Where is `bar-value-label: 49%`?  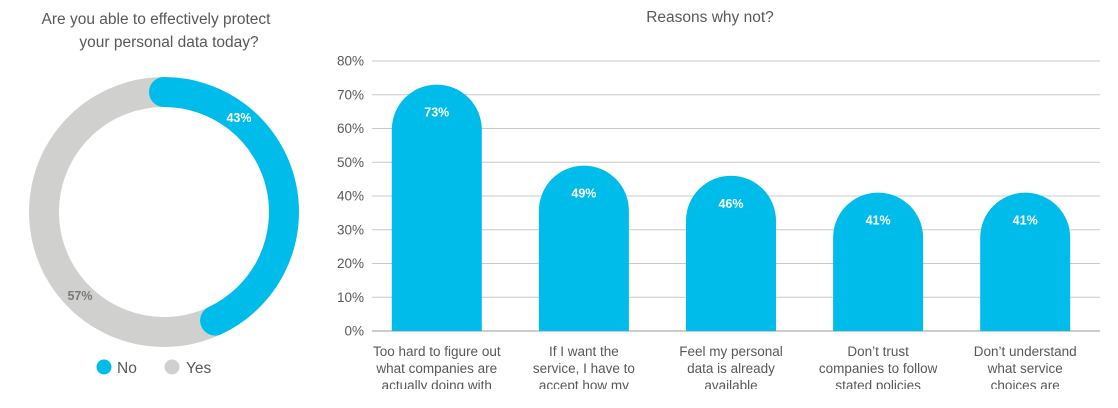 bar-value-label: 49% is located at coordinates (583, 194).